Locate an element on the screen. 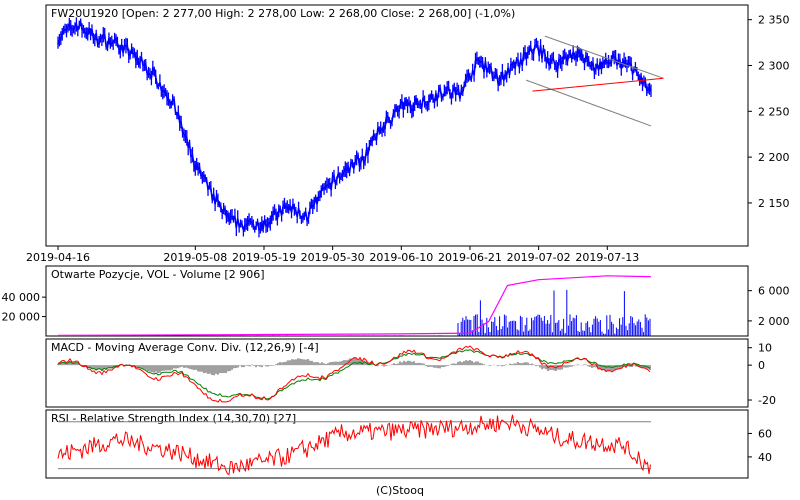 The image size is (800, 500). price-ytick-label: 2 350 is located at coordinates (774, 20).